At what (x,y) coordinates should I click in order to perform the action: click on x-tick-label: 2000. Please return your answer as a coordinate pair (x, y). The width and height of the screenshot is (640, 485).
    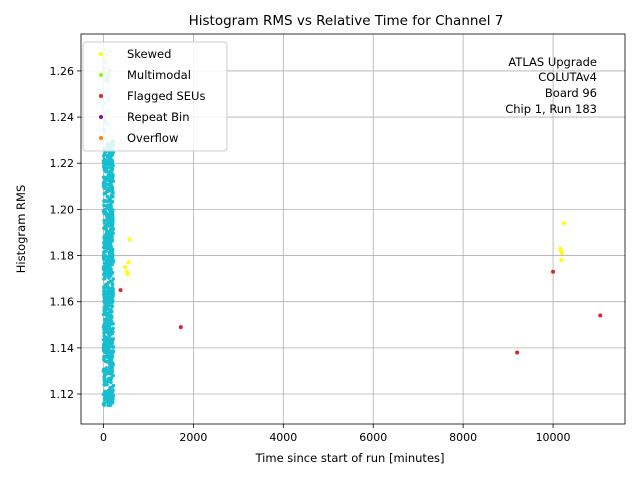
    Looking at the image, I should click on (193, 437).